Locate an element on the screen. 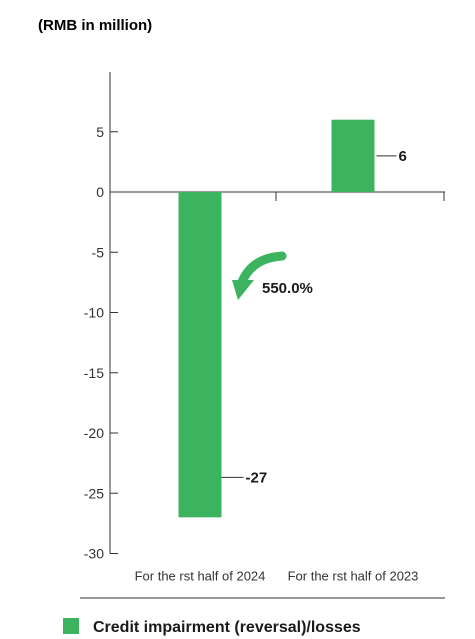 This screenshot has width=475, height=639. unit-label: (RMB in million) is located at coordinates (95, 25).